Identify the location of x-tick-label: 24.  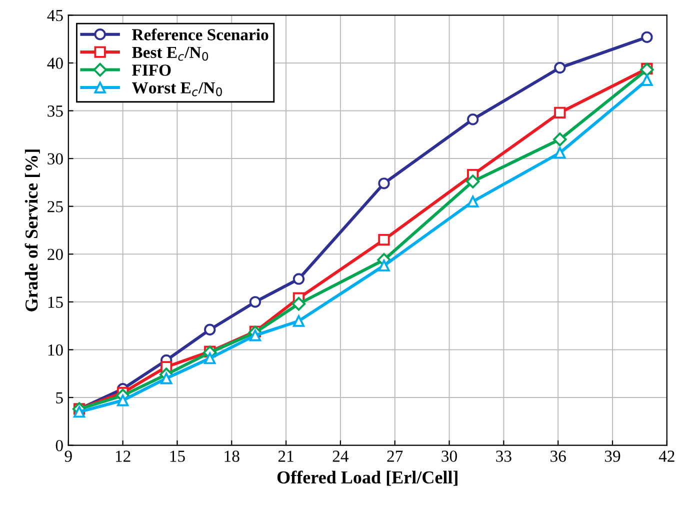
(340, 456).